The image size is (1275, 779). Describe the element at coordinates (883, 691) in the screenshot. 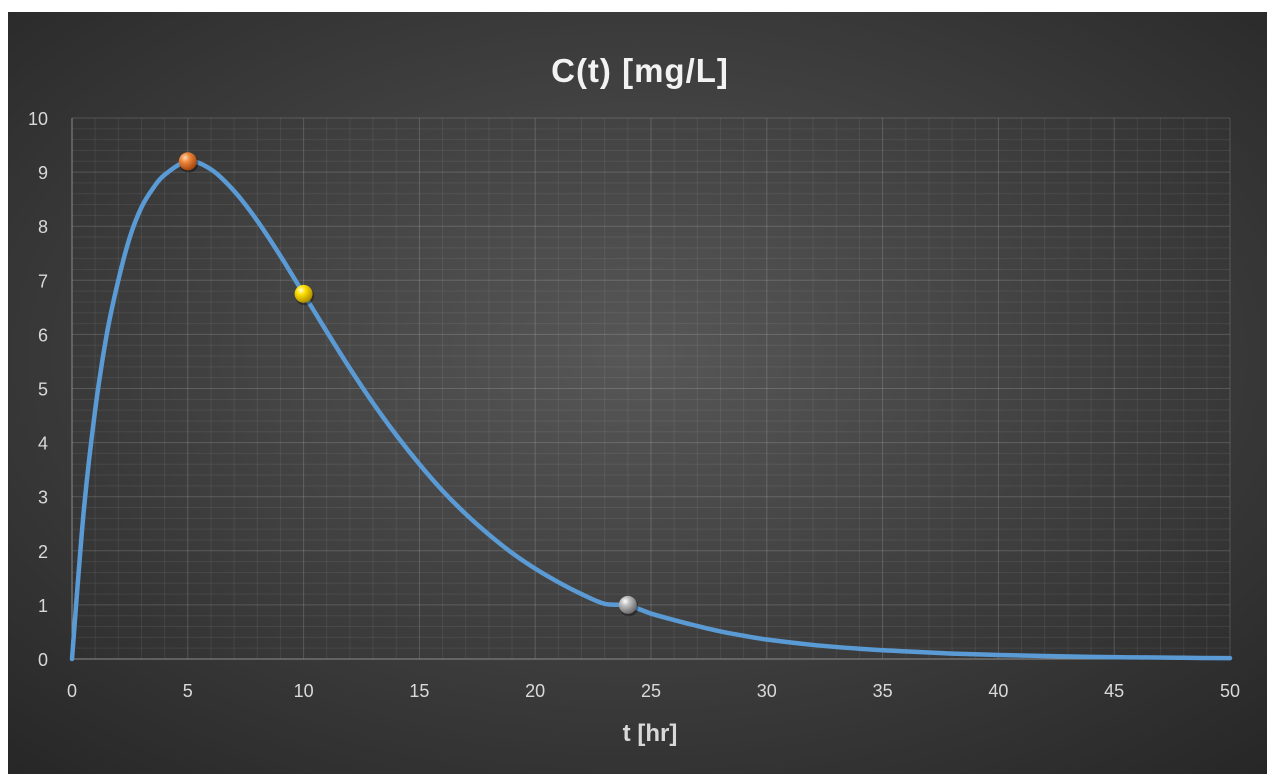

I see `x-tick-label: 35` at that location.